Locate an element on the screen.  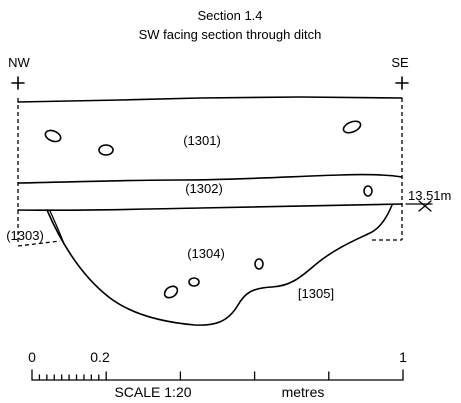
orientation-se-label: SE is located at coordinates (400, 62).